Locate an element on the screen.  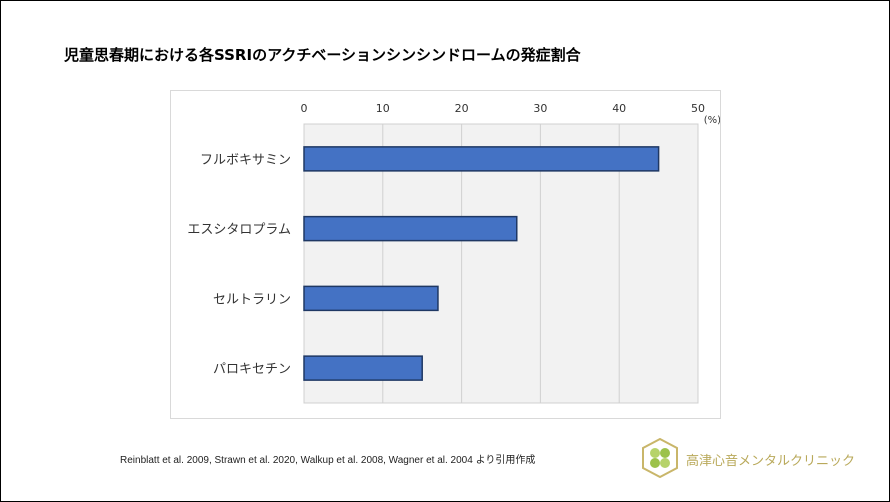
x-tick-label: 40 is located at coordinates (619, 108).